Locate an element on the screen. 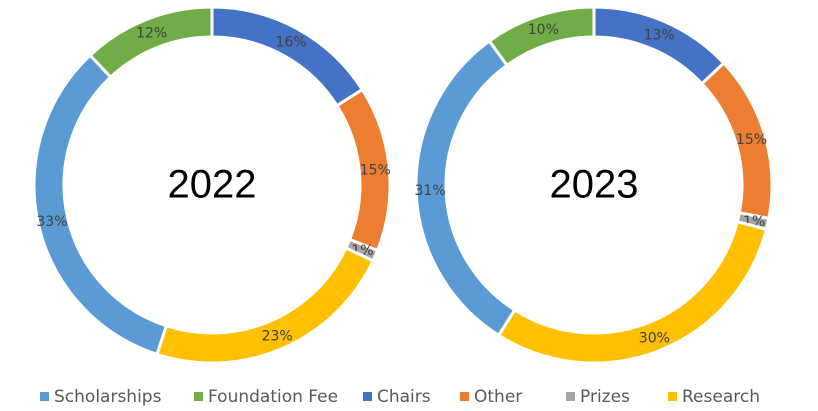 The image size is (818, 411). data-label: 10% is located at coordinates (543, 30).